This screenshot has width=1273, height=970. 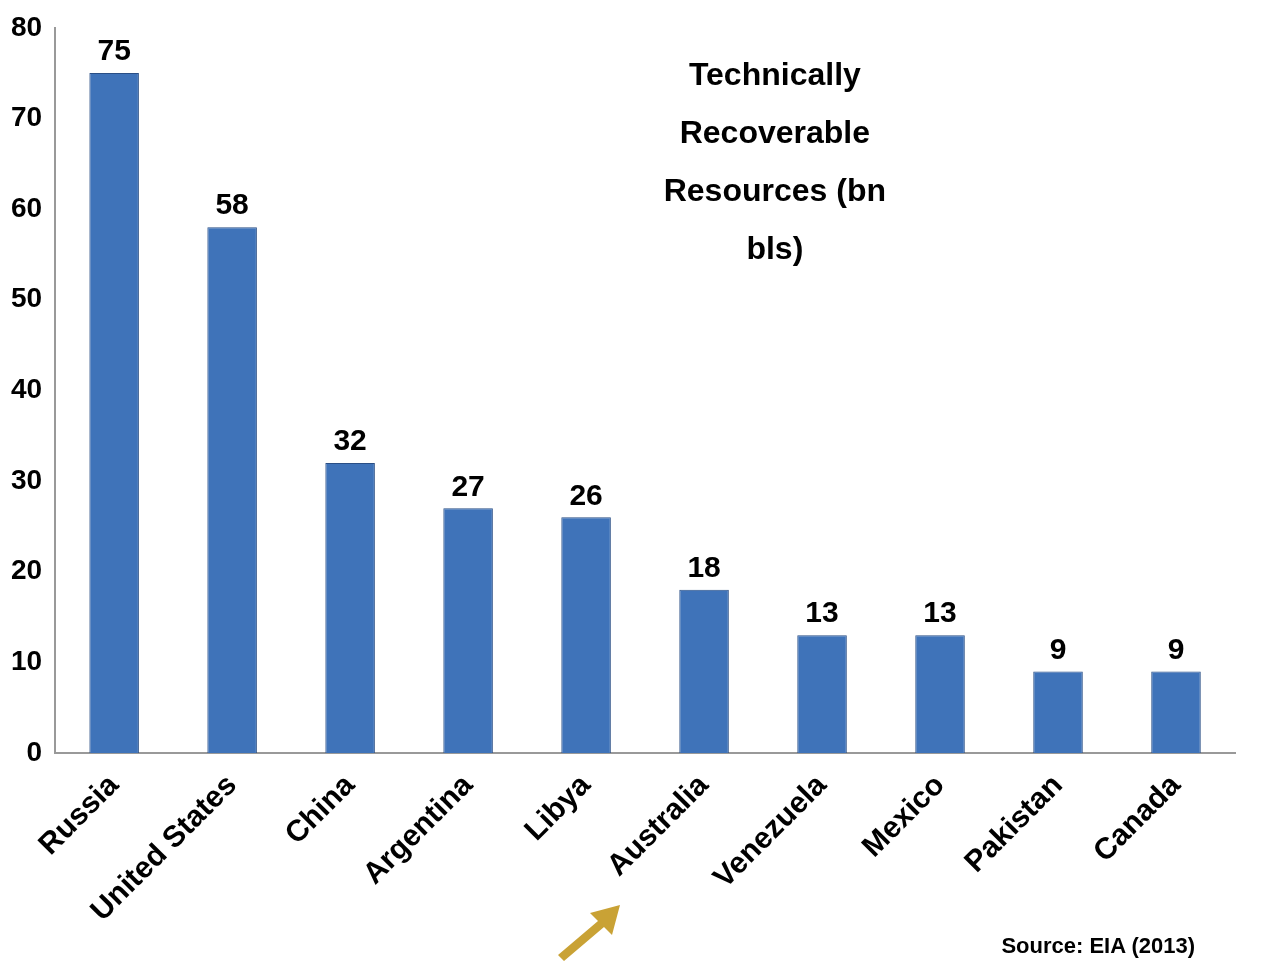 I want to click on y-tick-label: 80, so click(x=26, y=26).